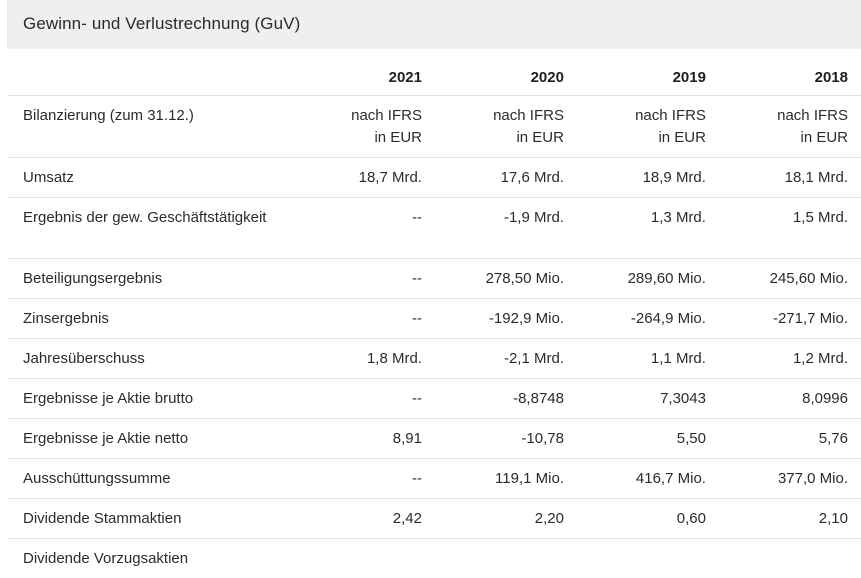 The height and width of the screenshot is (578, 861). What do you see at coordinates (150, 278) in the screenshot?
I see `row-label: Beteiligungsergebnis` at bounding box center [150, 278].